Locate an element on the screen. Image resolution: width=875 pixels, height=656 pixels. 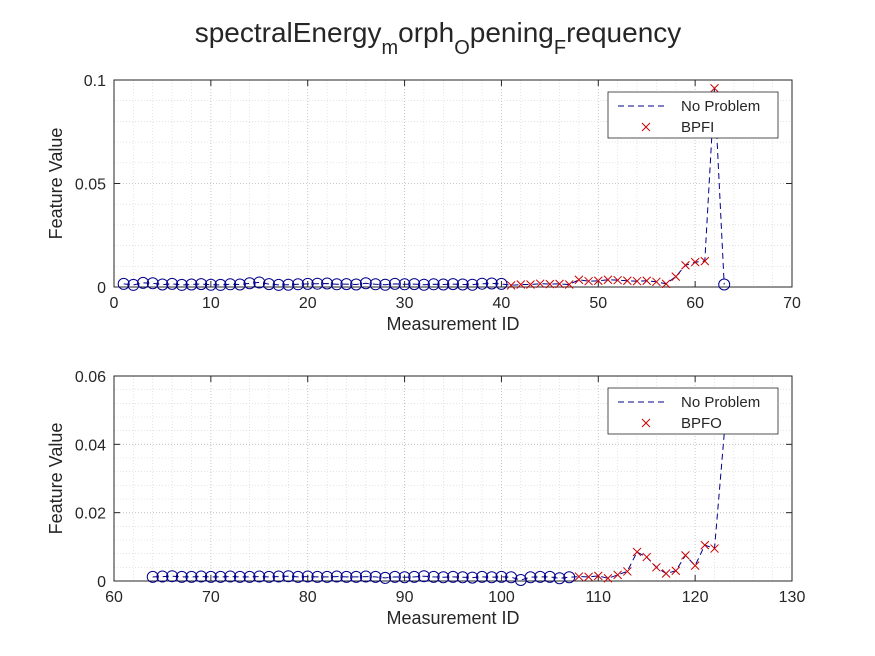
title-subscript: F is located at coordinates (560, 48).